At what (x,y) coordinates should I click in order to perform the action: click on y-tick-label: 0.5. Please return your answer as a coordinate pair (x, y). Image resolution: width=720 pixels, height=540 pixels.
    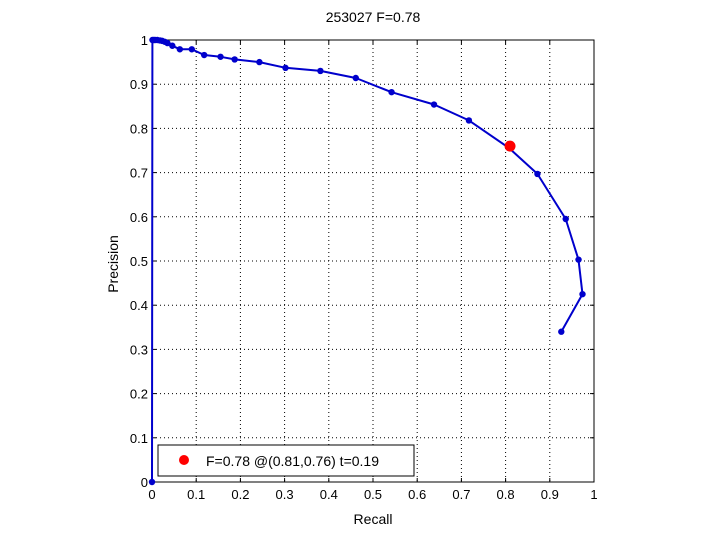
    Looking at the image, I should click on (139, 261).